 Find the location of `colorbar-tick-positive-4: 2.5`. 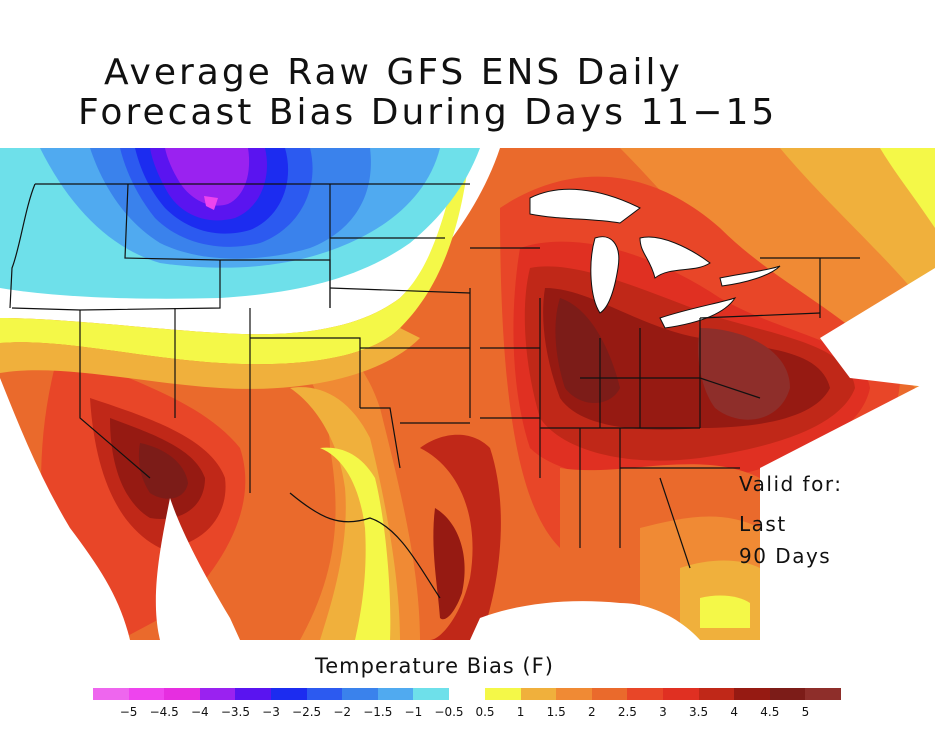

colorbar-tick-positive-4: 2.5 is located at coordinates (627, 712).